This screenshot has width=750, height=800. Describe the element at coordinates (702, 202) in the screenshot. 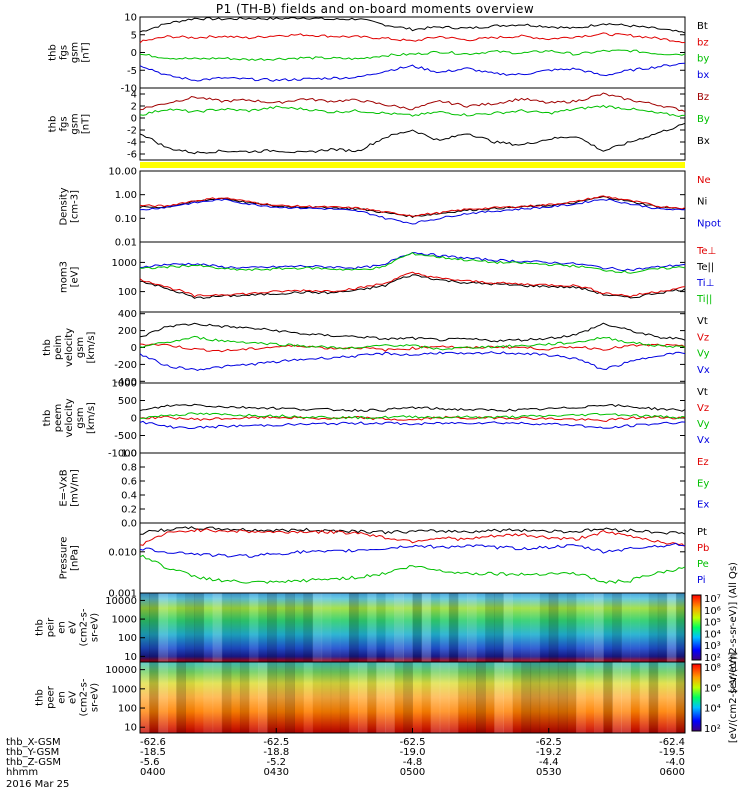

I see `legend-Ni: Ni` at that location.